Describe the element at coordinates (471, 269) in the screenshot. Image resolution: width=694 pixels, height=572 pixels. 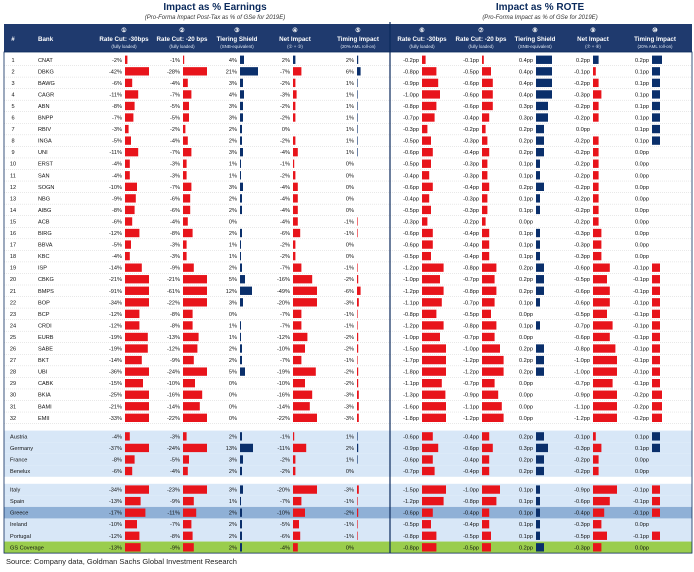
I see `cell-value: -0.8pp` at that location.